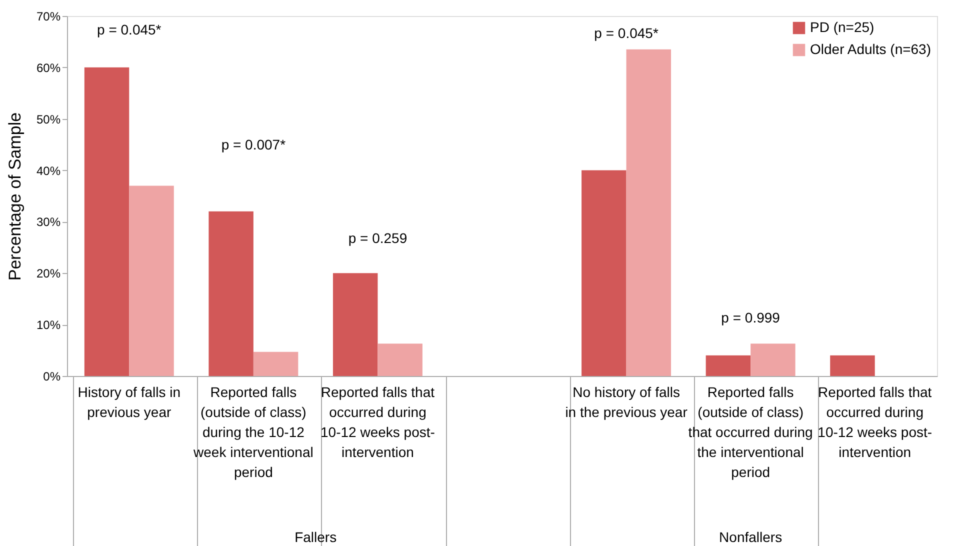 This screenshot has width=953, height=546. What do you see at coordinates (129, 402) in the screenshot?
I see `x-tick-label: History of falls in previous year` at bounding box center [129, 402].